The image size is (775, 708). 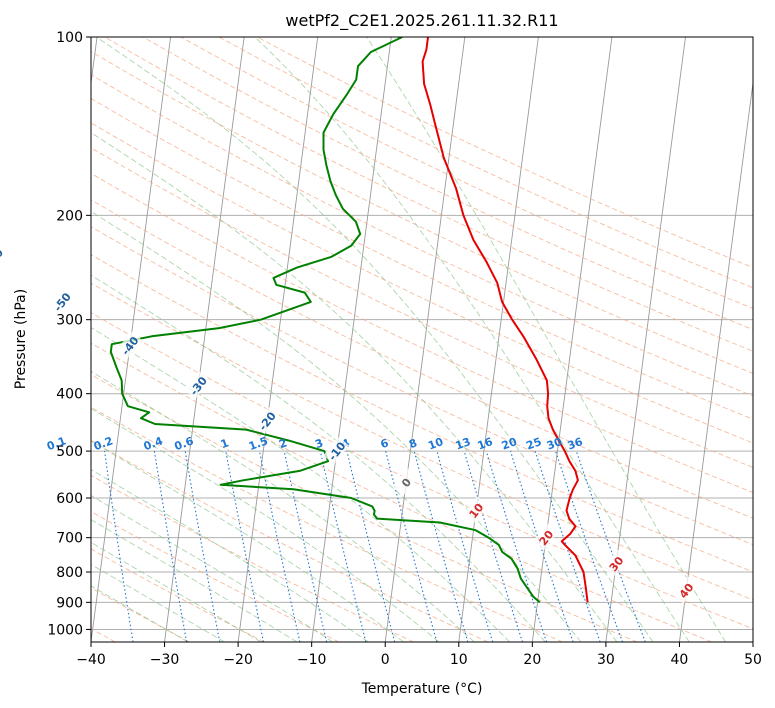 What do you see at coordinates (283, 443) in the screenshot?
I see `mixing-ratio-label: 2` at bounding box center [283, 443].